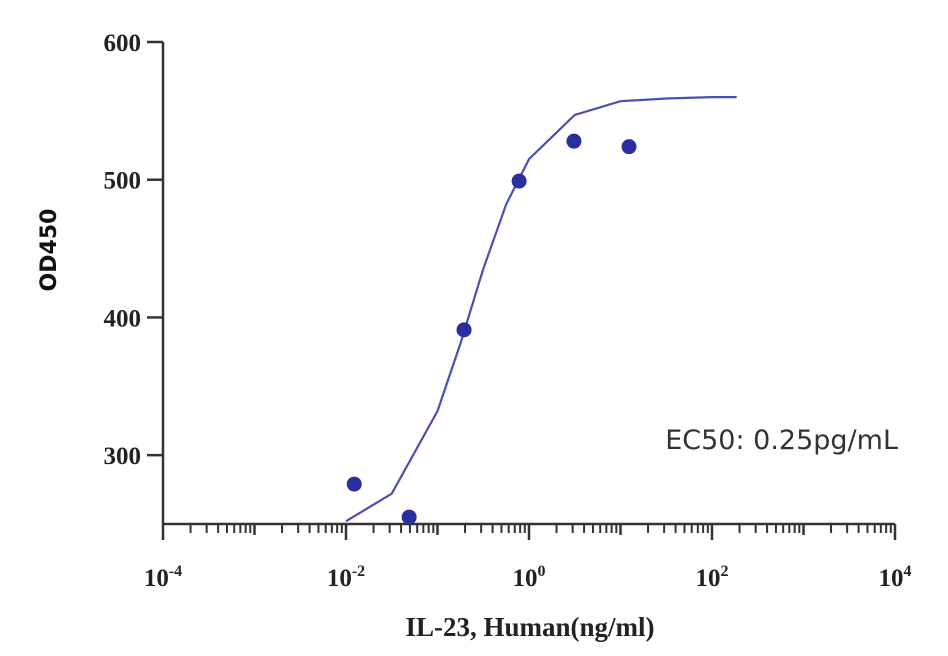  What do you see at coordinates (781, 440) in the screenshot?
I see `ec50-annotation: EC50: 0.25pg/mL` at bounding box center [781, 440].